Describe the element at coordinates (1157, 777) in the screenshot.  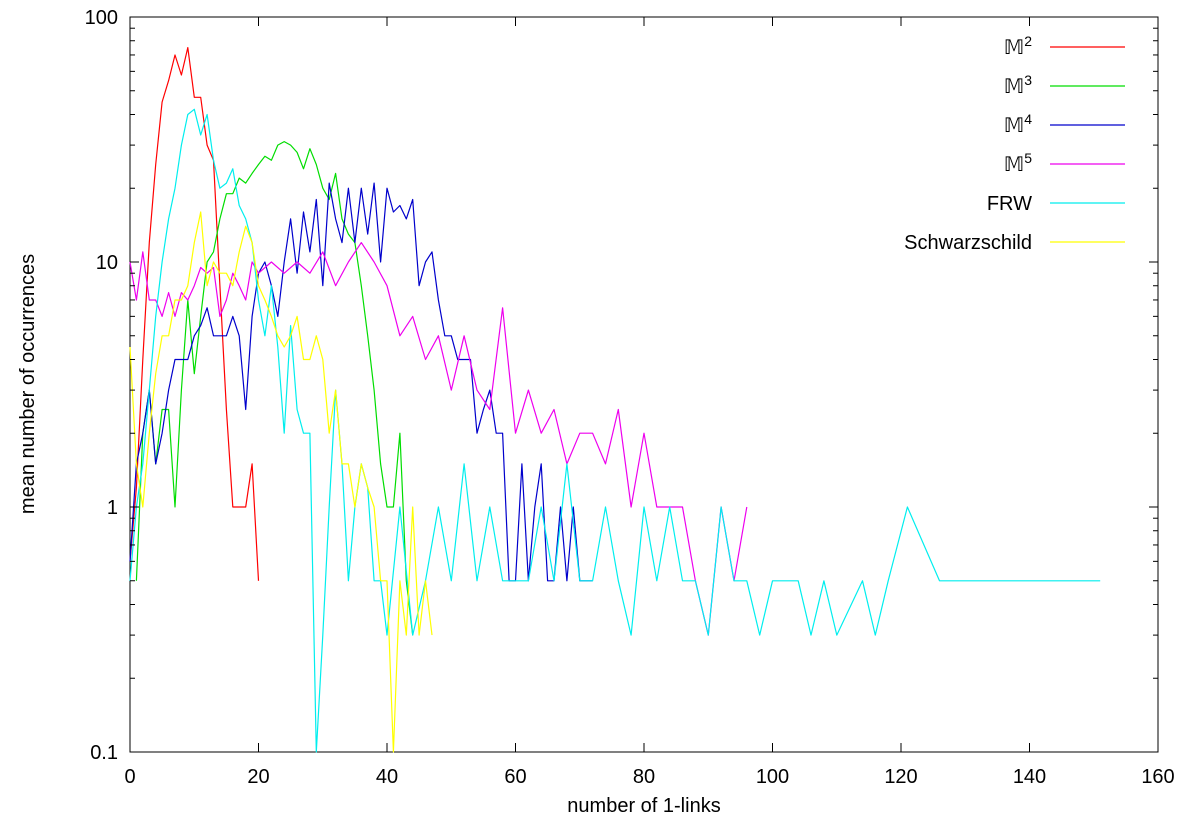
I see `x-tick-label: 160` at that location.